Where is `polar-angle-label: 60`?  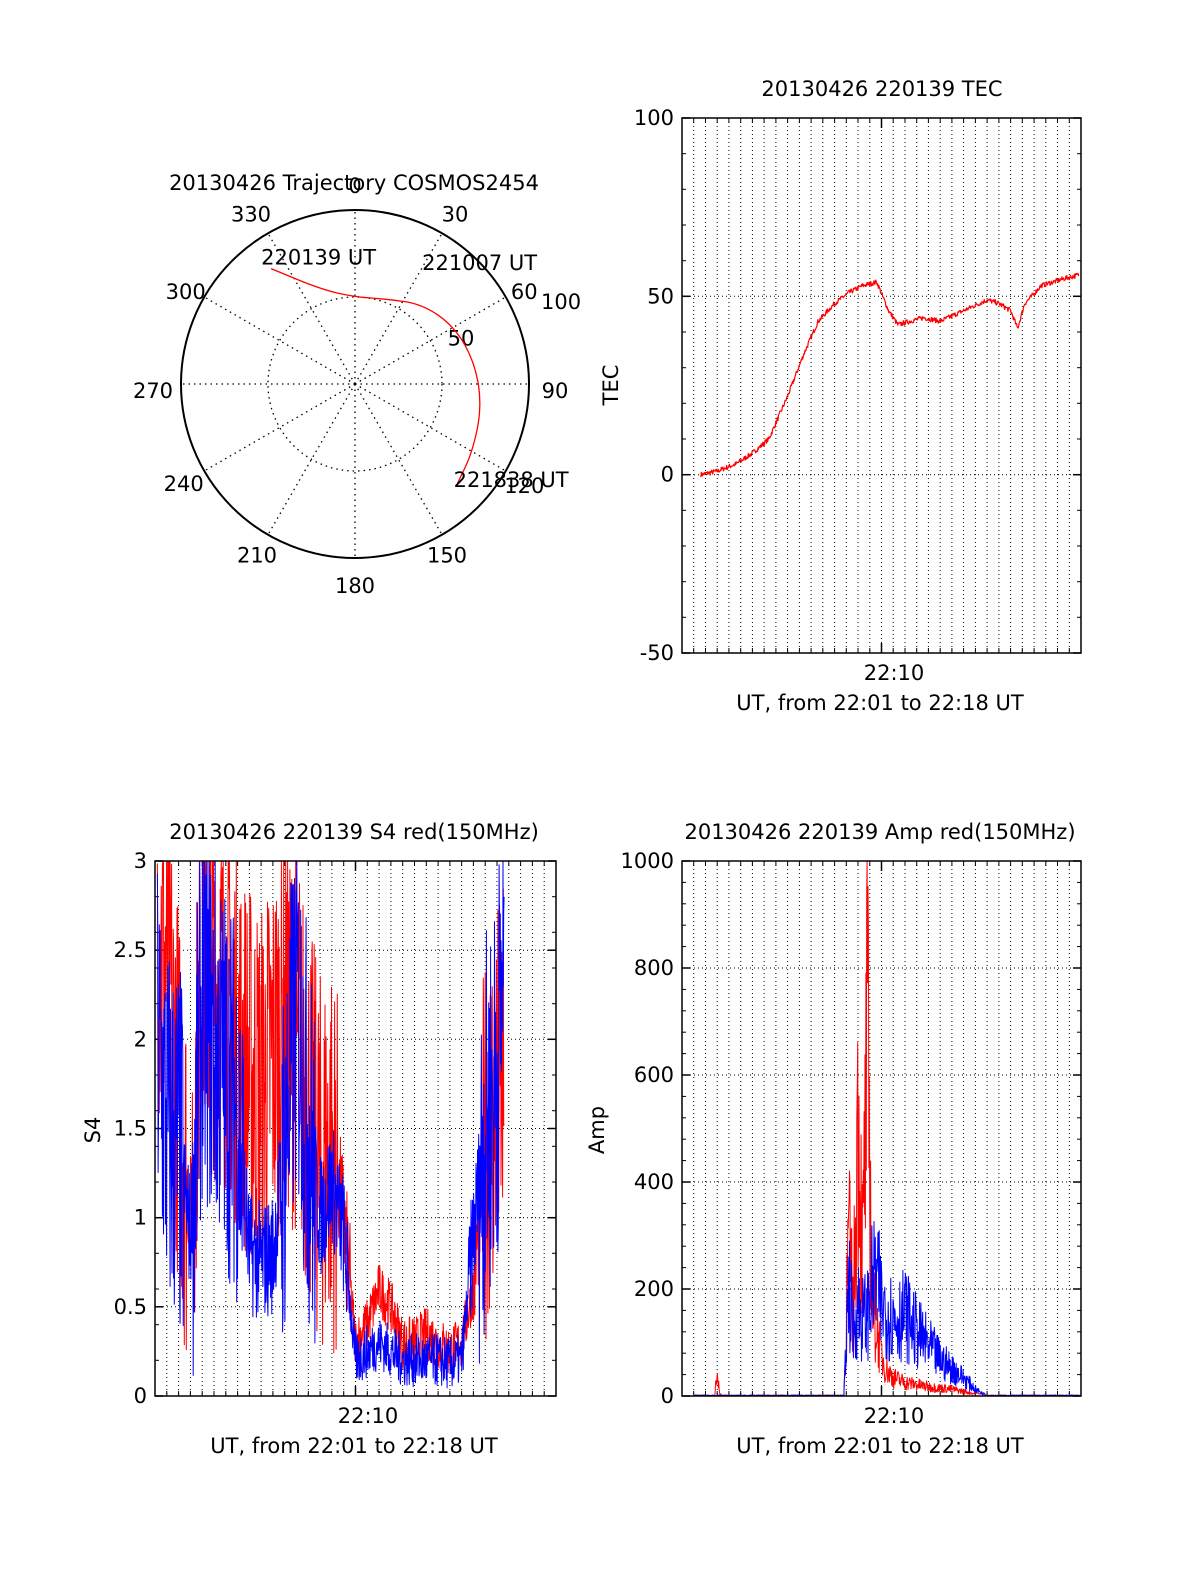
polar-angle-label: 60 is located at coordinates (524, 292).